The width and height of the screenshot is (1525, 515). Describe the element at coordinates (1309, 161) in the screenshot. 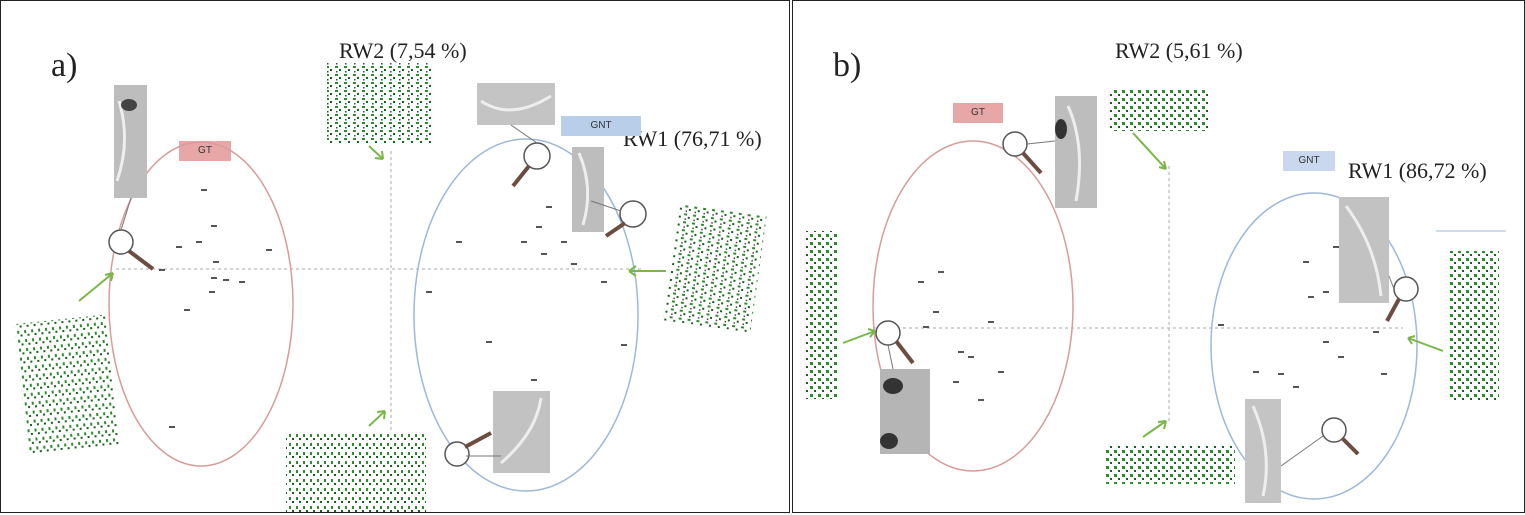

I see `panel-b-gnt-tag: GNT` at that location.